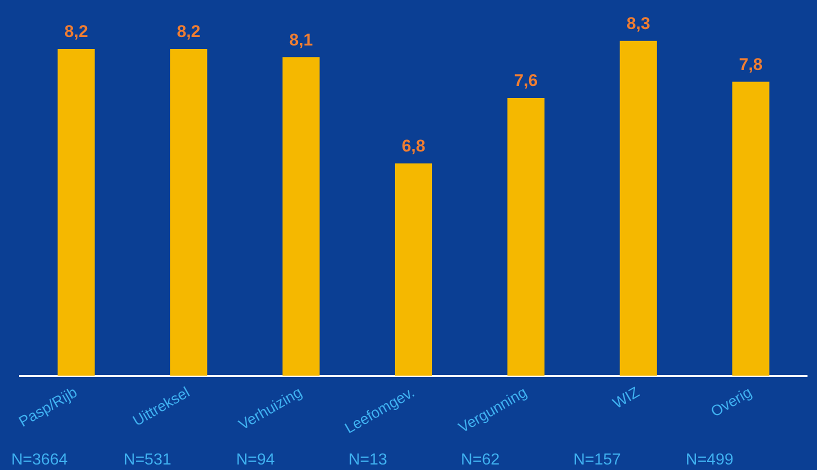 This screenshot has height=470, width=817. Describe the element at coordinates (39, 459) in the screenshot. I see `text: N=3664` at that location.